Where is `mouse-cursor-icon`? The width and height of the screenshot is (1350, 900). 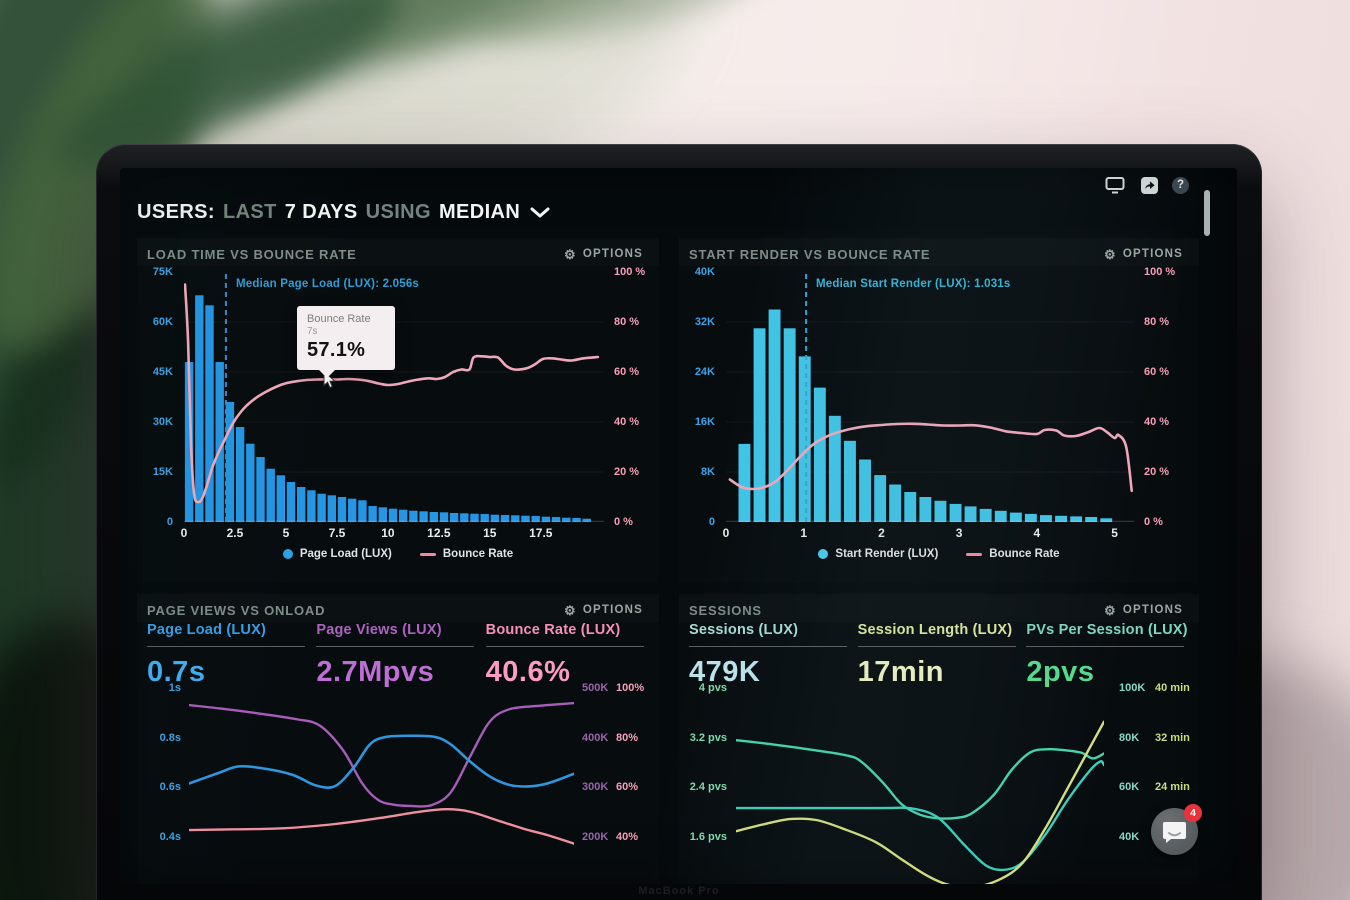
mouse-cursor-icon is located at coordinates (330, 382).